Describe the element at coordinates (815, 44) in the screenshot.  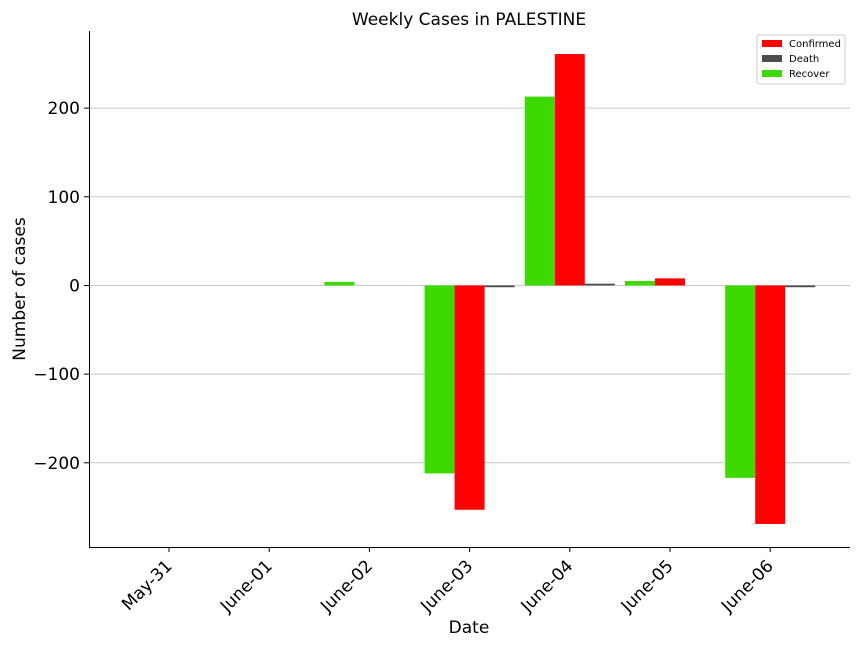
I see `legend-label: Confirmed` at that location.